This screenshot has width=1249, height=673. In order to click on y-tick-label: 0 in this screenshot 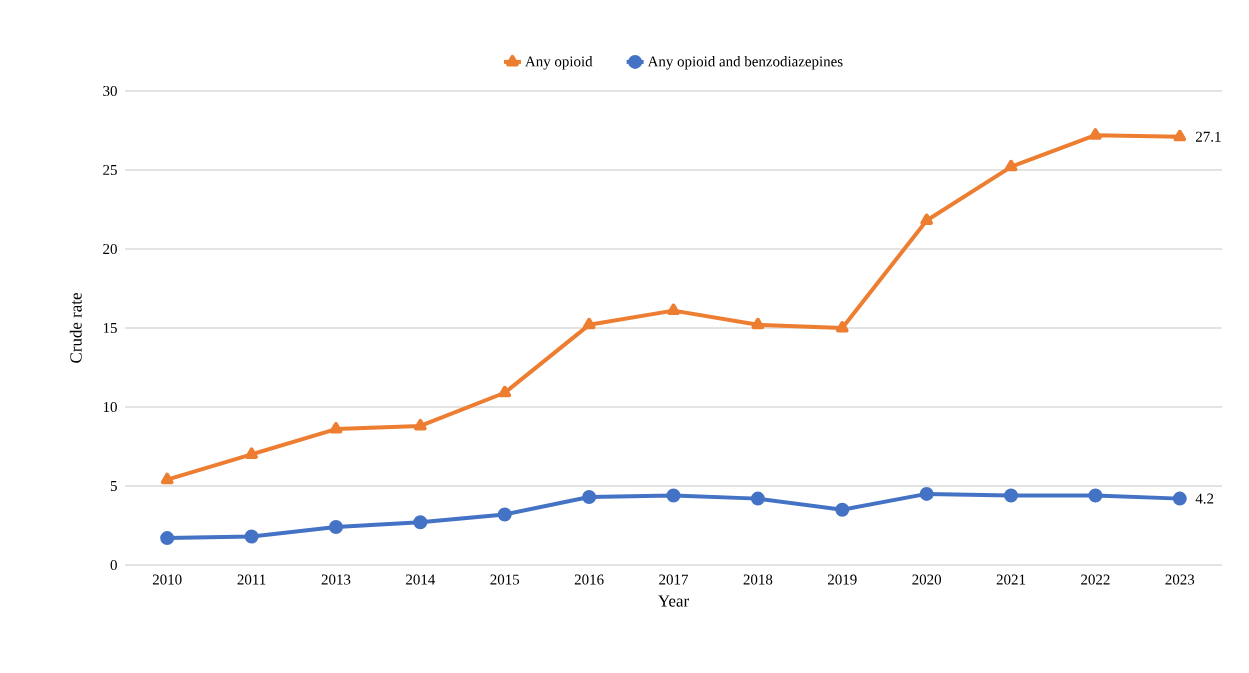, I will do `click(113, 565)`.